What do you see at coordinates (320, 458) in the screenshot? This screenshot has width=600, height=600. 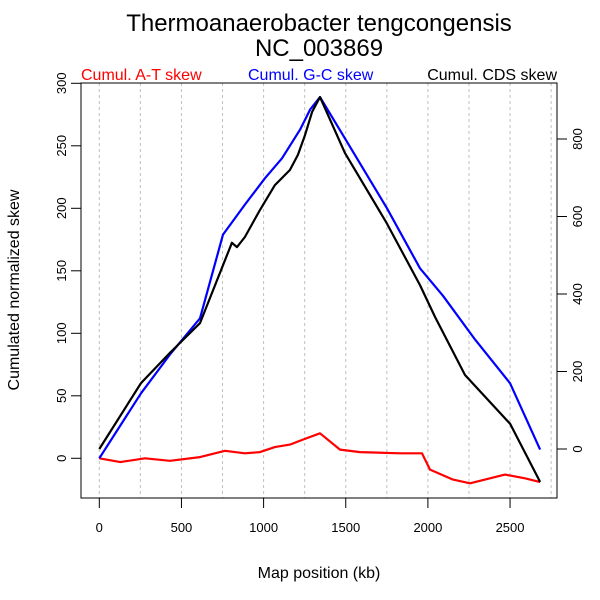 I see `at-skew-line` at bounding box center [320, 458].